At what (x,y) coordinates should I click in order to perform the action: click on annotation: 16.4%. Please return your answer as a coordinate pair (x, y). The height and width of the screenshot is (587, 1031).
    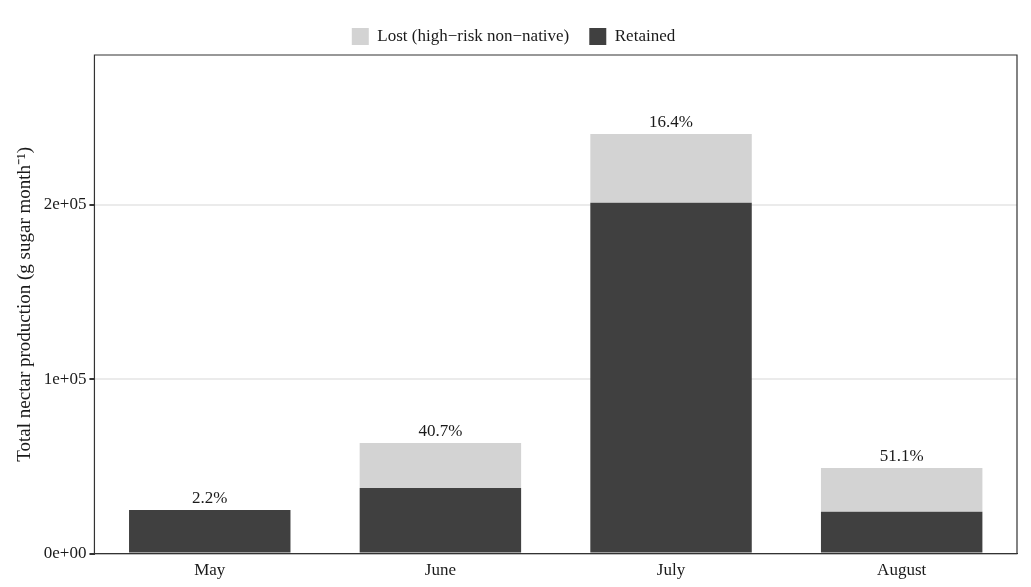
    Looking at the image, I should click on (671, 121).